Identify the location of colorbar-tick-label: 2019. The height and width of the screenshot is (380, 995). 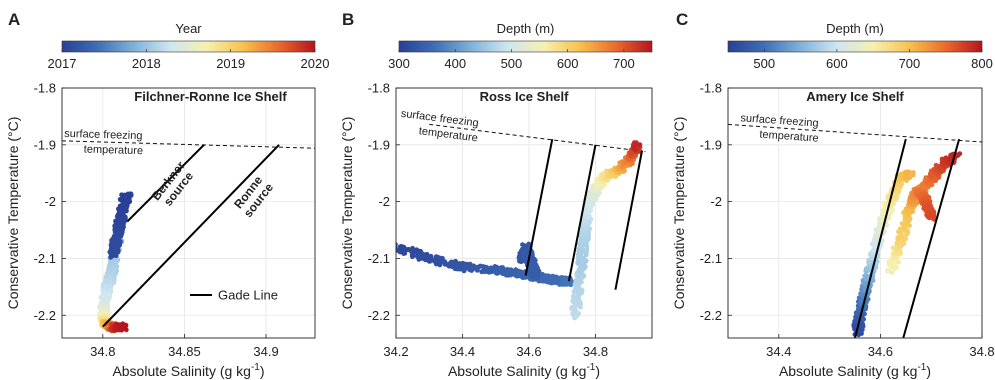
(230, 63).